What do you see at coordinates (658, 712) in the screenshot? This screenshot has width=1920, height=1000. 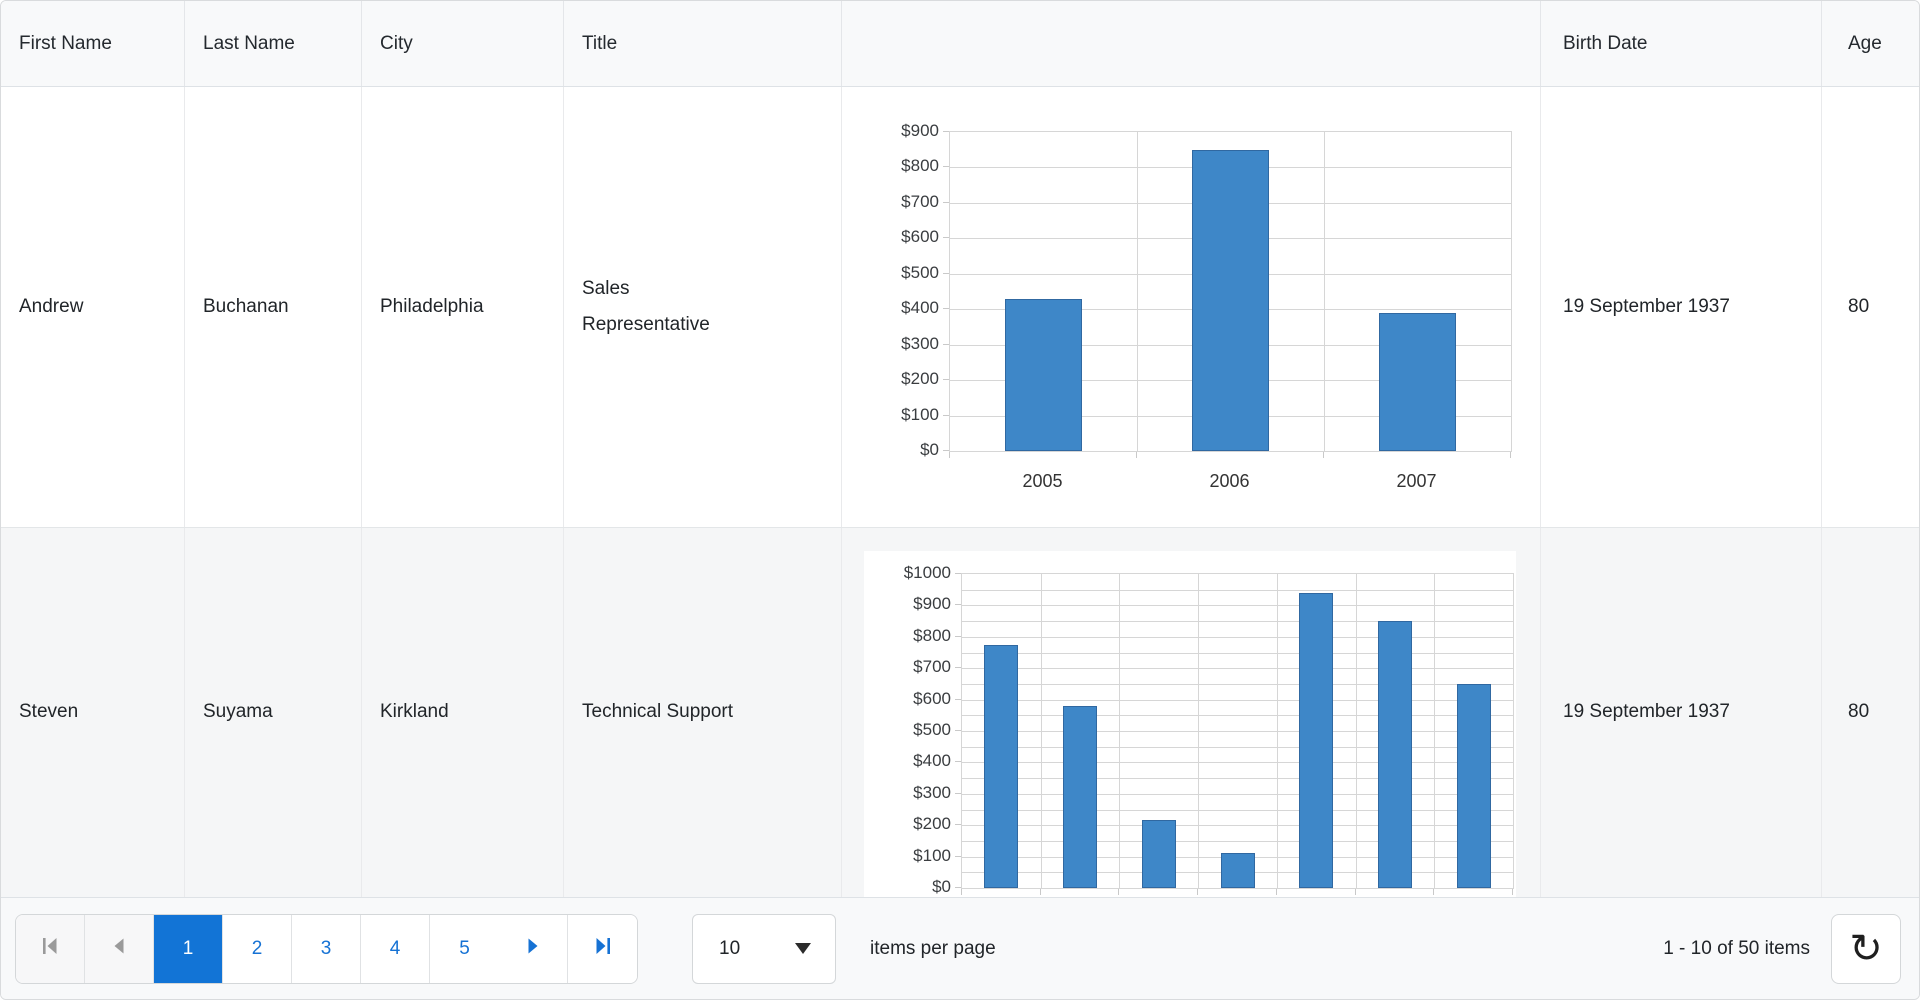 I see `cell-text: Technical Support` at bounding box center [658, 712].